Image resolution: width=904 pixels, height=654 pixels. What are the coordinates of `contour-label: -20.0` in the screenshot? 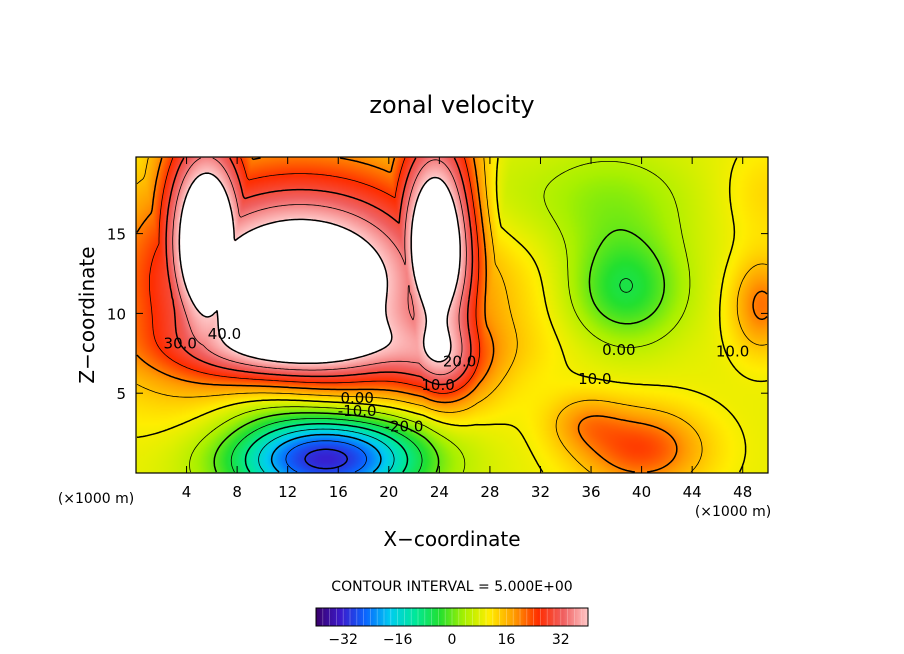 It's located at (404, 427).